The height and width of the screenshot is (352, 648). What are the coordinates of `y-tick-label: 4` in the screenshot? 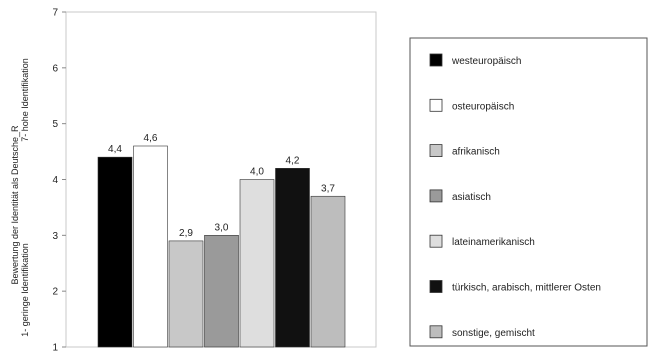 It's located at (55, 180).